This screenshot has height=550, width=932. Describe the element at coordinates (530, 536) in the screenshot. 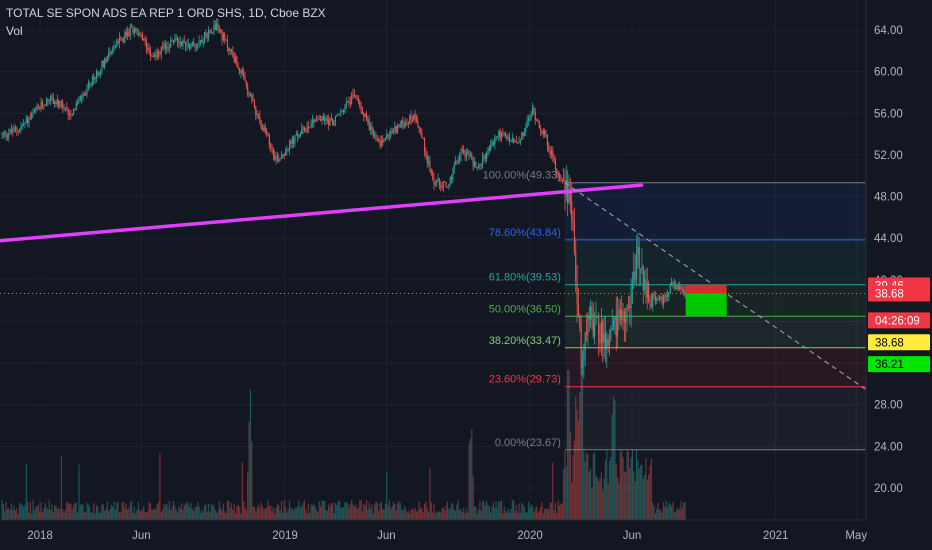

I see `time-tick-4: 2020` at that location.